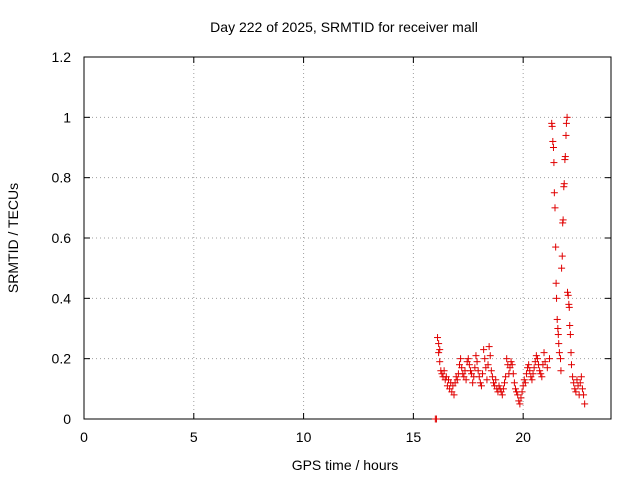  What do you see at coordinates (62, 298) in the screenshot?
I see `y-tick-label: 0.4` at bounding box center [62, 298].